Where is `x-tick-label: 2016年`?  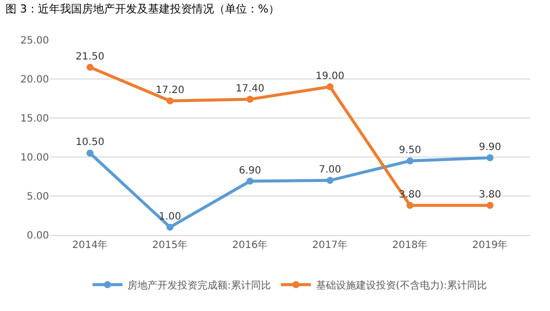
x-tick-label: 2016年 is located at coordinates (250, 245).